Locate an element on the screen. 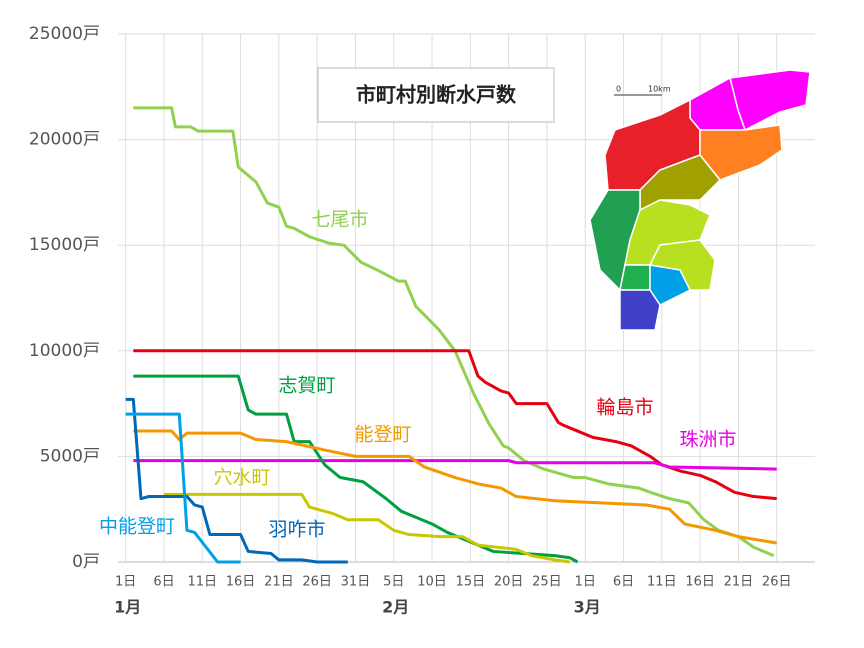  y-tick-label: 10000戸 is located at coordinates (64, 351).